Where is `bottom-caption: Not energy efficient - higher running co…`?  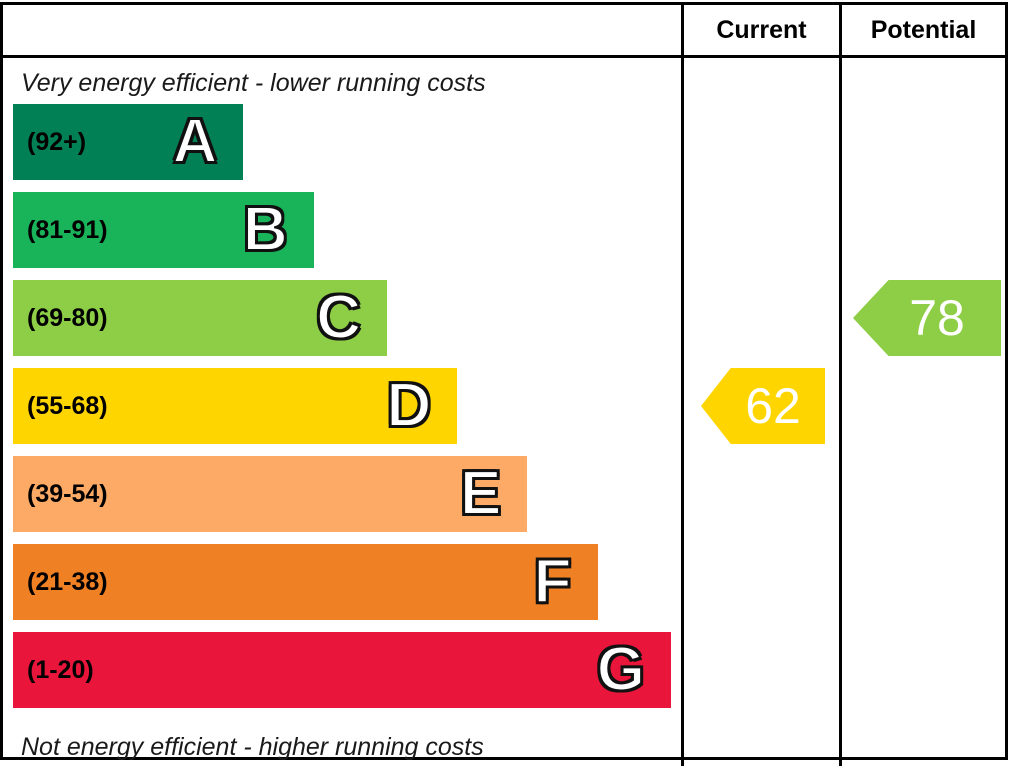 bottom-caption: Not energy efficient - higher running co… is located at coordinates (252, 746).